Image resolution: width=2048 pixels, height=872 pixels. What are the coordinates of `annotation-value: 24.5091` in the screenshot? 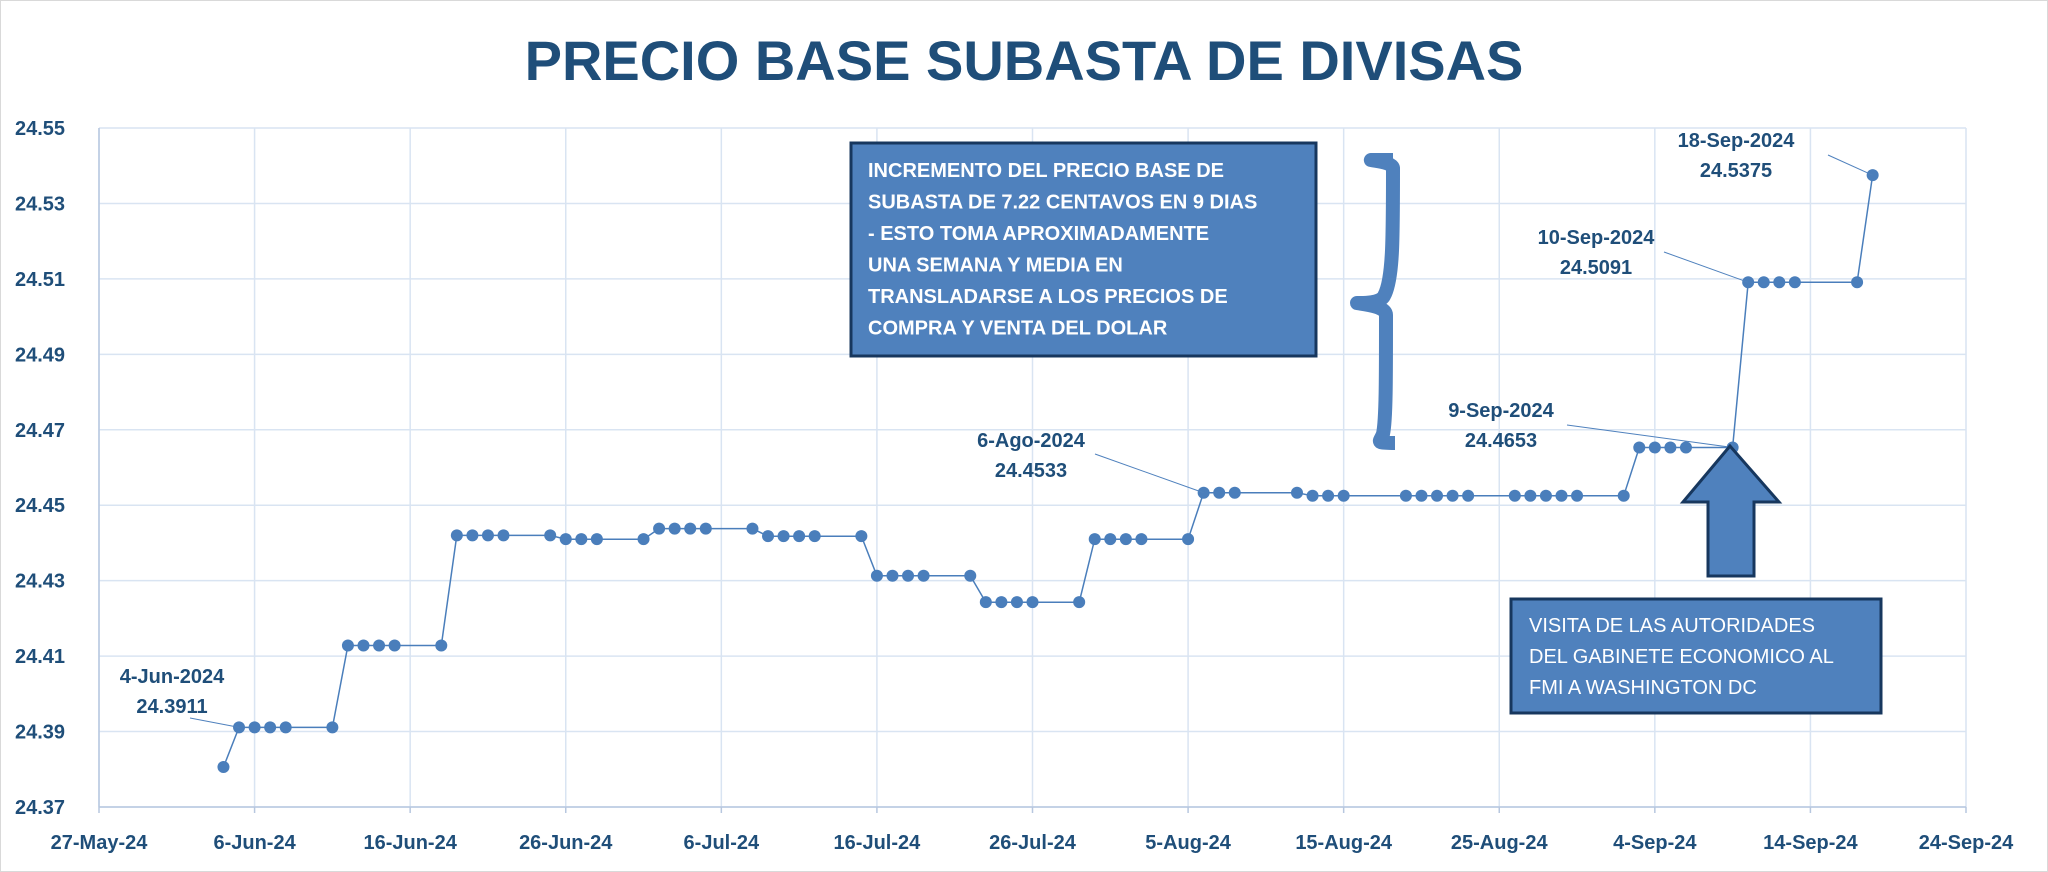 It's located at (1596, 268).